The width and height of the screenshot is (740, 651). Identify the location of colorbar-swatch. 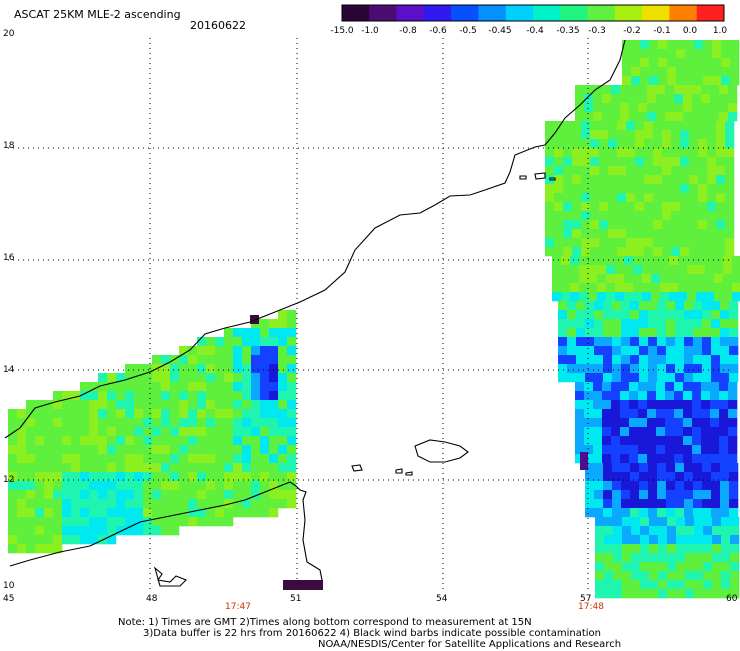
(683, 13).